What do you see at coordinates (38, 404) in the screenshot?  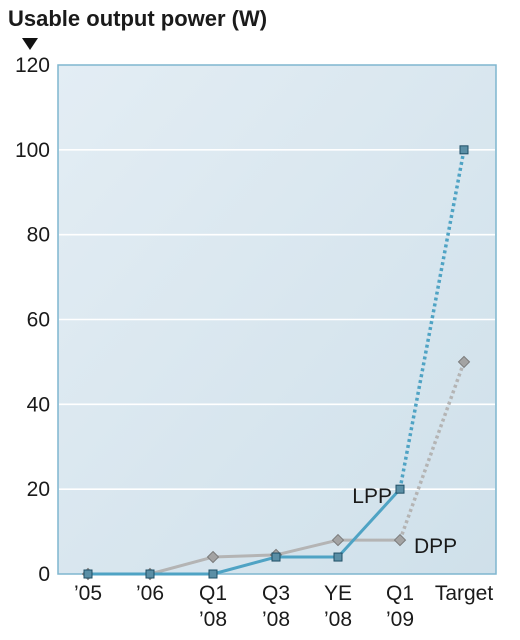 I see `y-tick-label: 40` at bounding box center [38, 404].